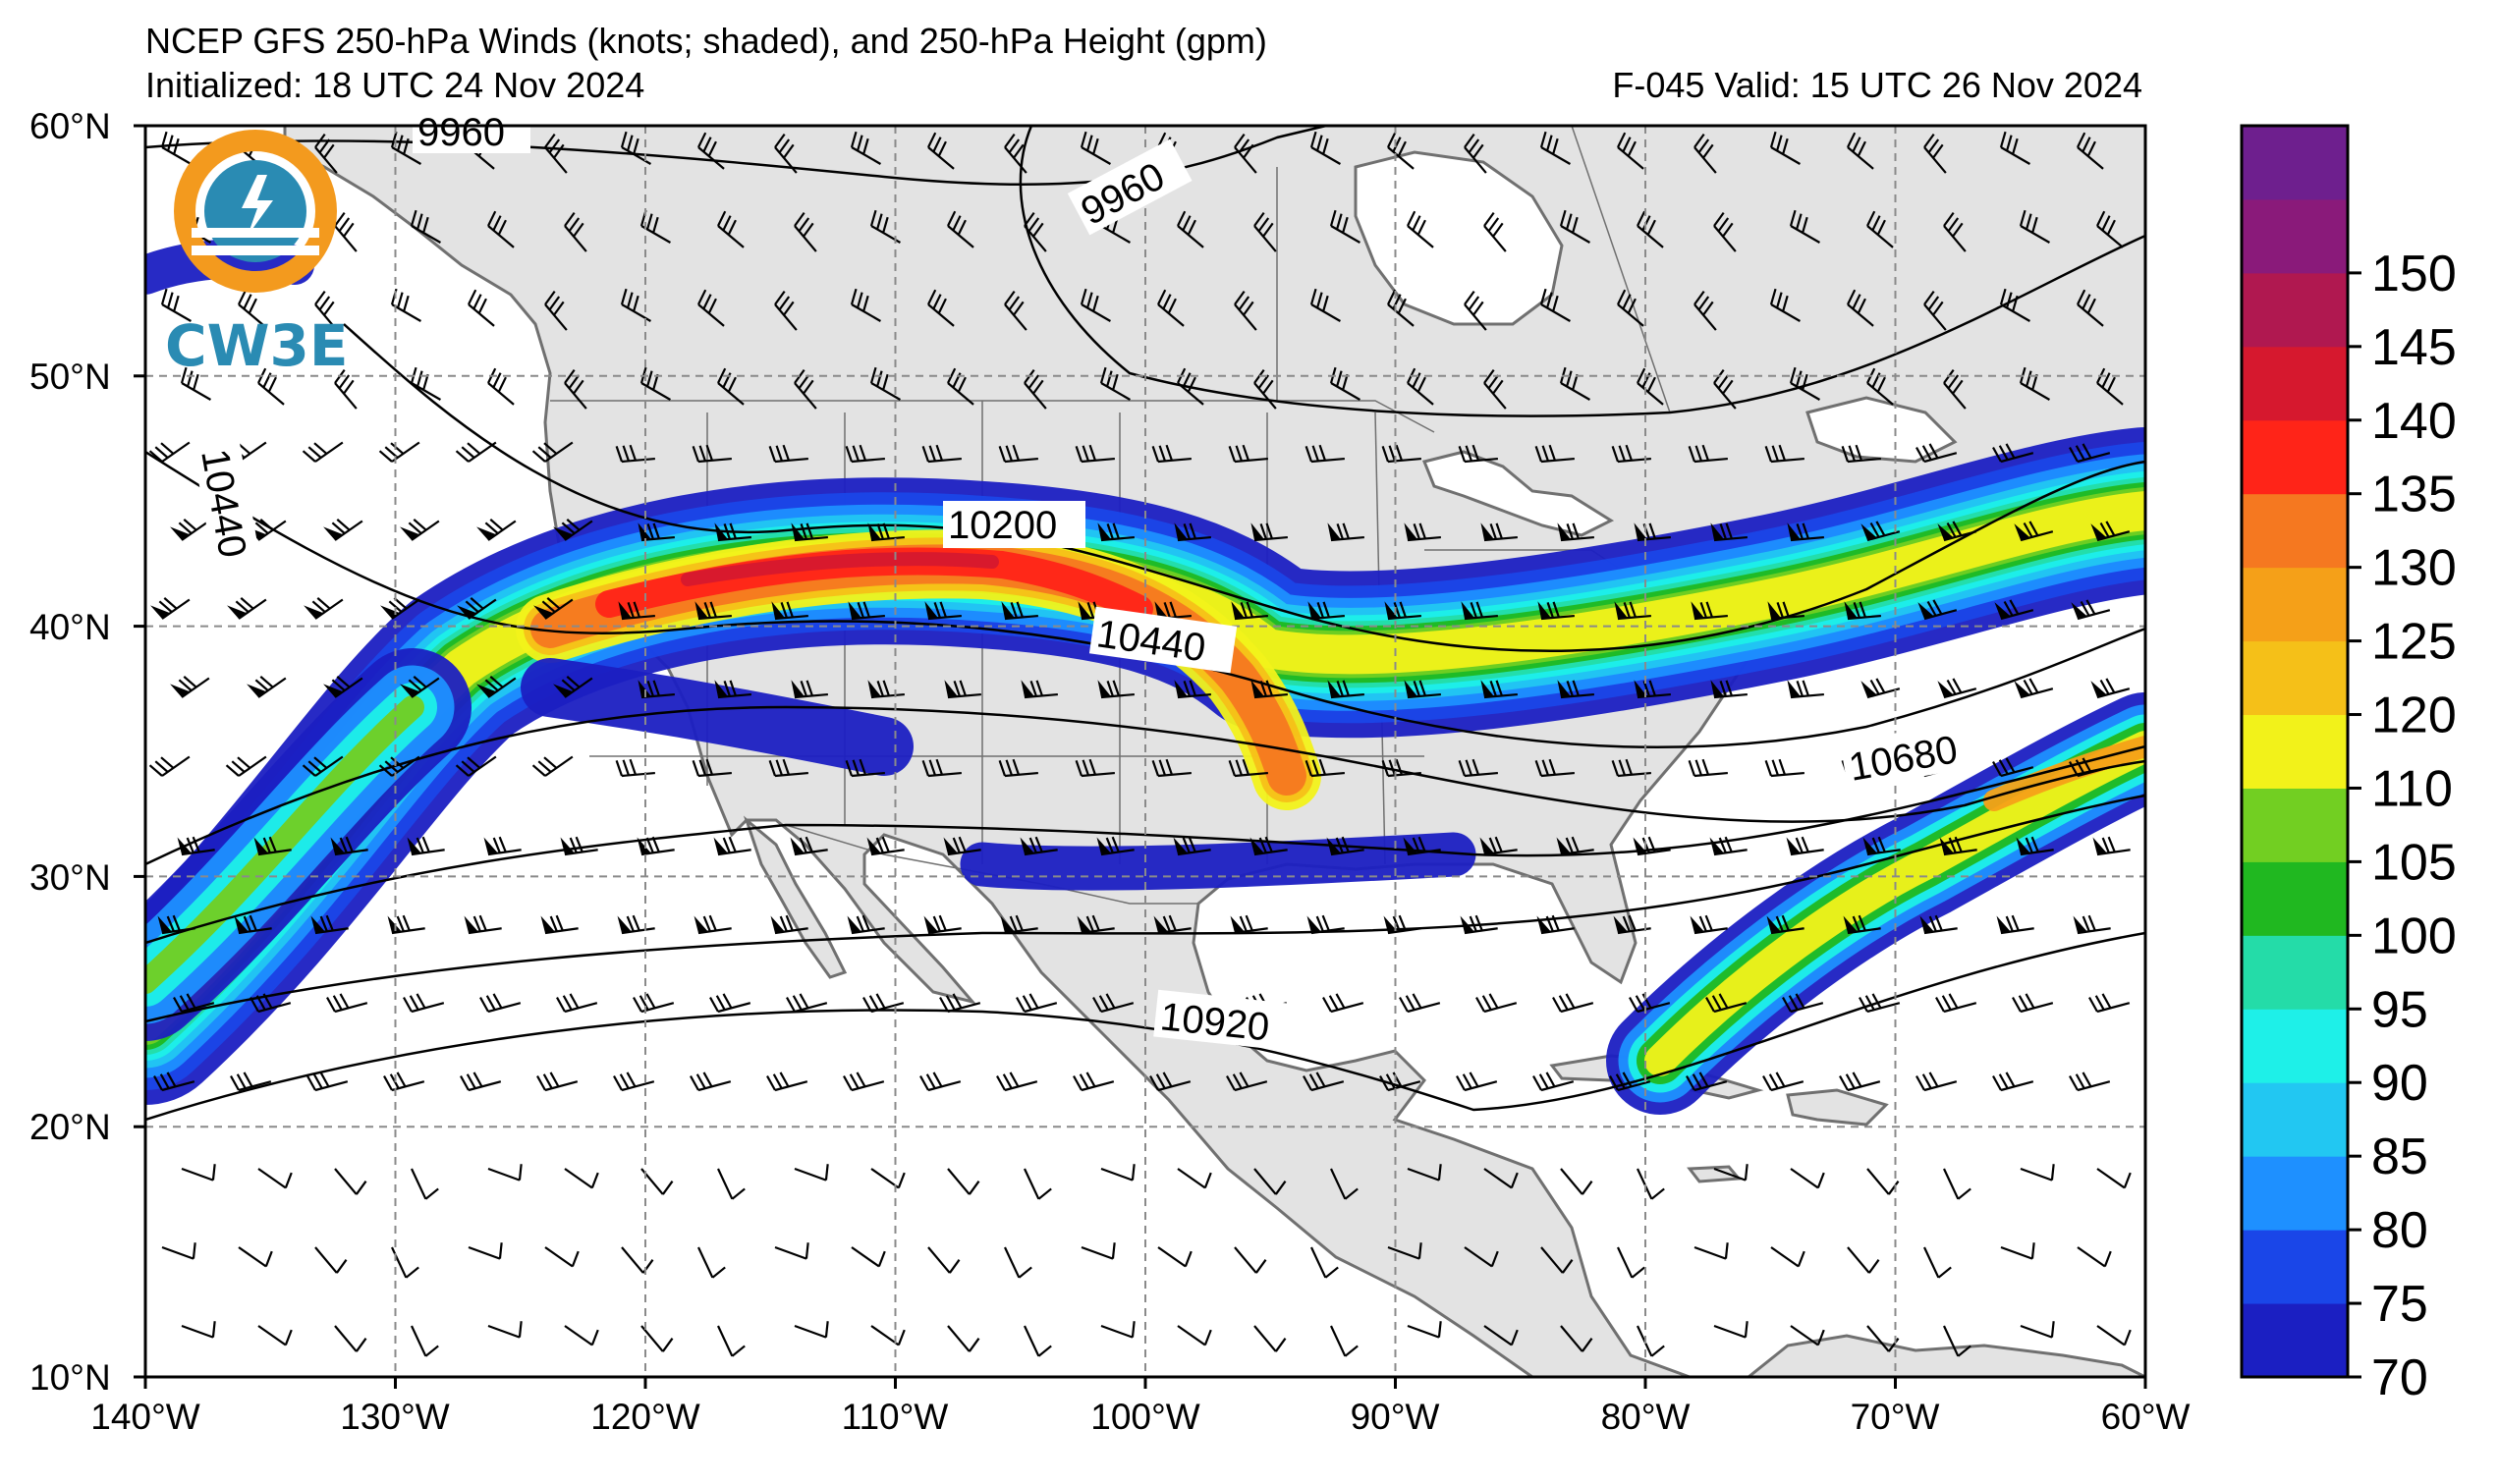 The image size is (2498, 1484). What do you see at coordinates (1395, 1417) in the screenshot?
I see `lon-tick-90: 90°W` at bounding box center [1395, 1417].